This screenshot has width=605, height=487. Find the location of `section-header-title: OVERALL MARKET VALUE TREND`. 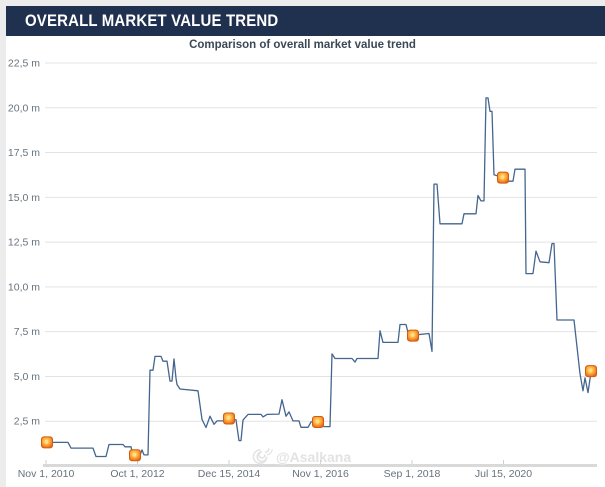

section-header-title: OVERALL MARKET VALUE TREND is located at coordinates (152, 20).